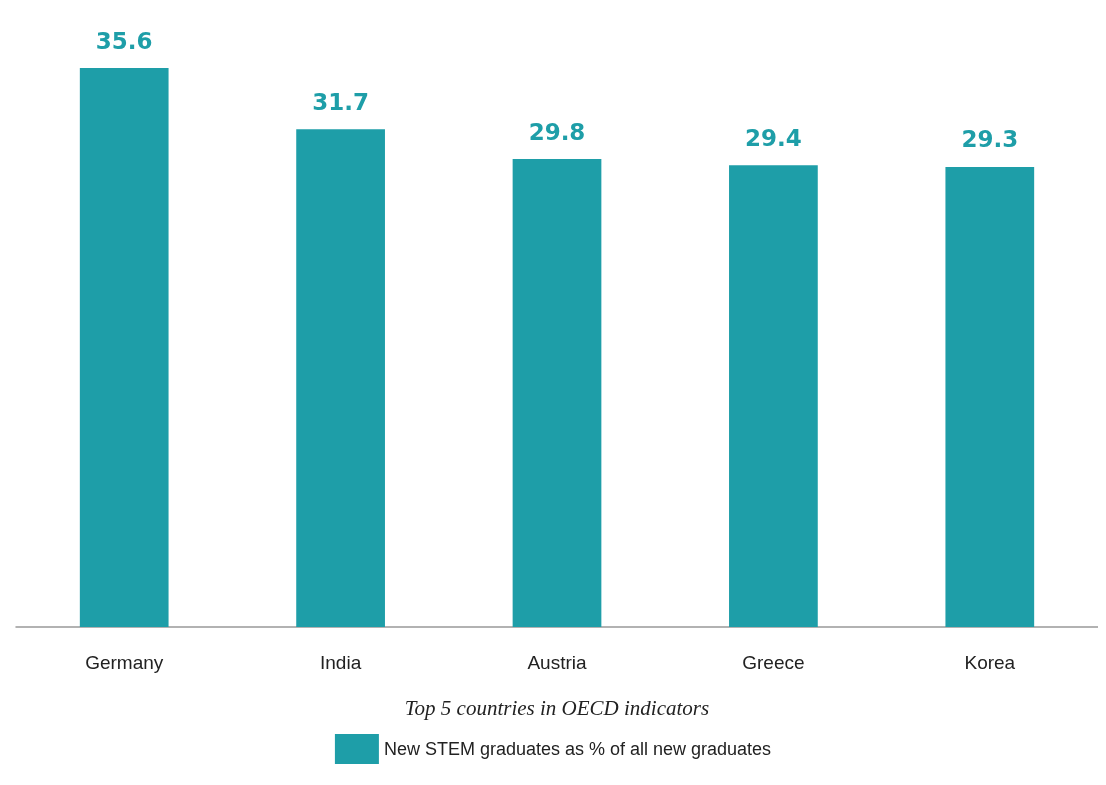 This screenshot has height=785, width=1106. What do you see at coordinates (557, 662) in the screenshot?
I see `x-tick-label: Austria` at bounding box center [557, 662].